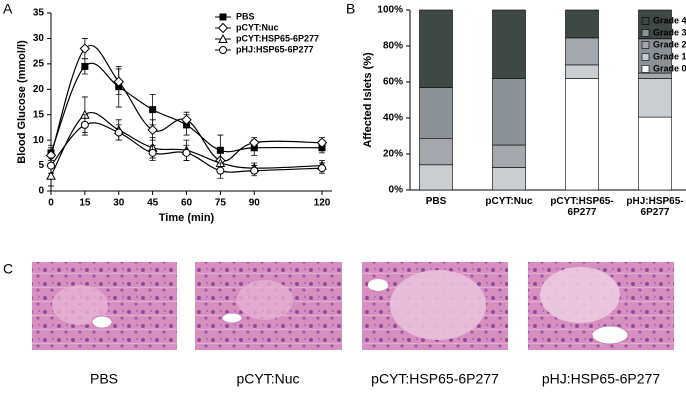 The image size is (686, 411). Describe the element at coordinates (669, 32) in the screenshot. I see `legend-label: Grade 3` at that location.